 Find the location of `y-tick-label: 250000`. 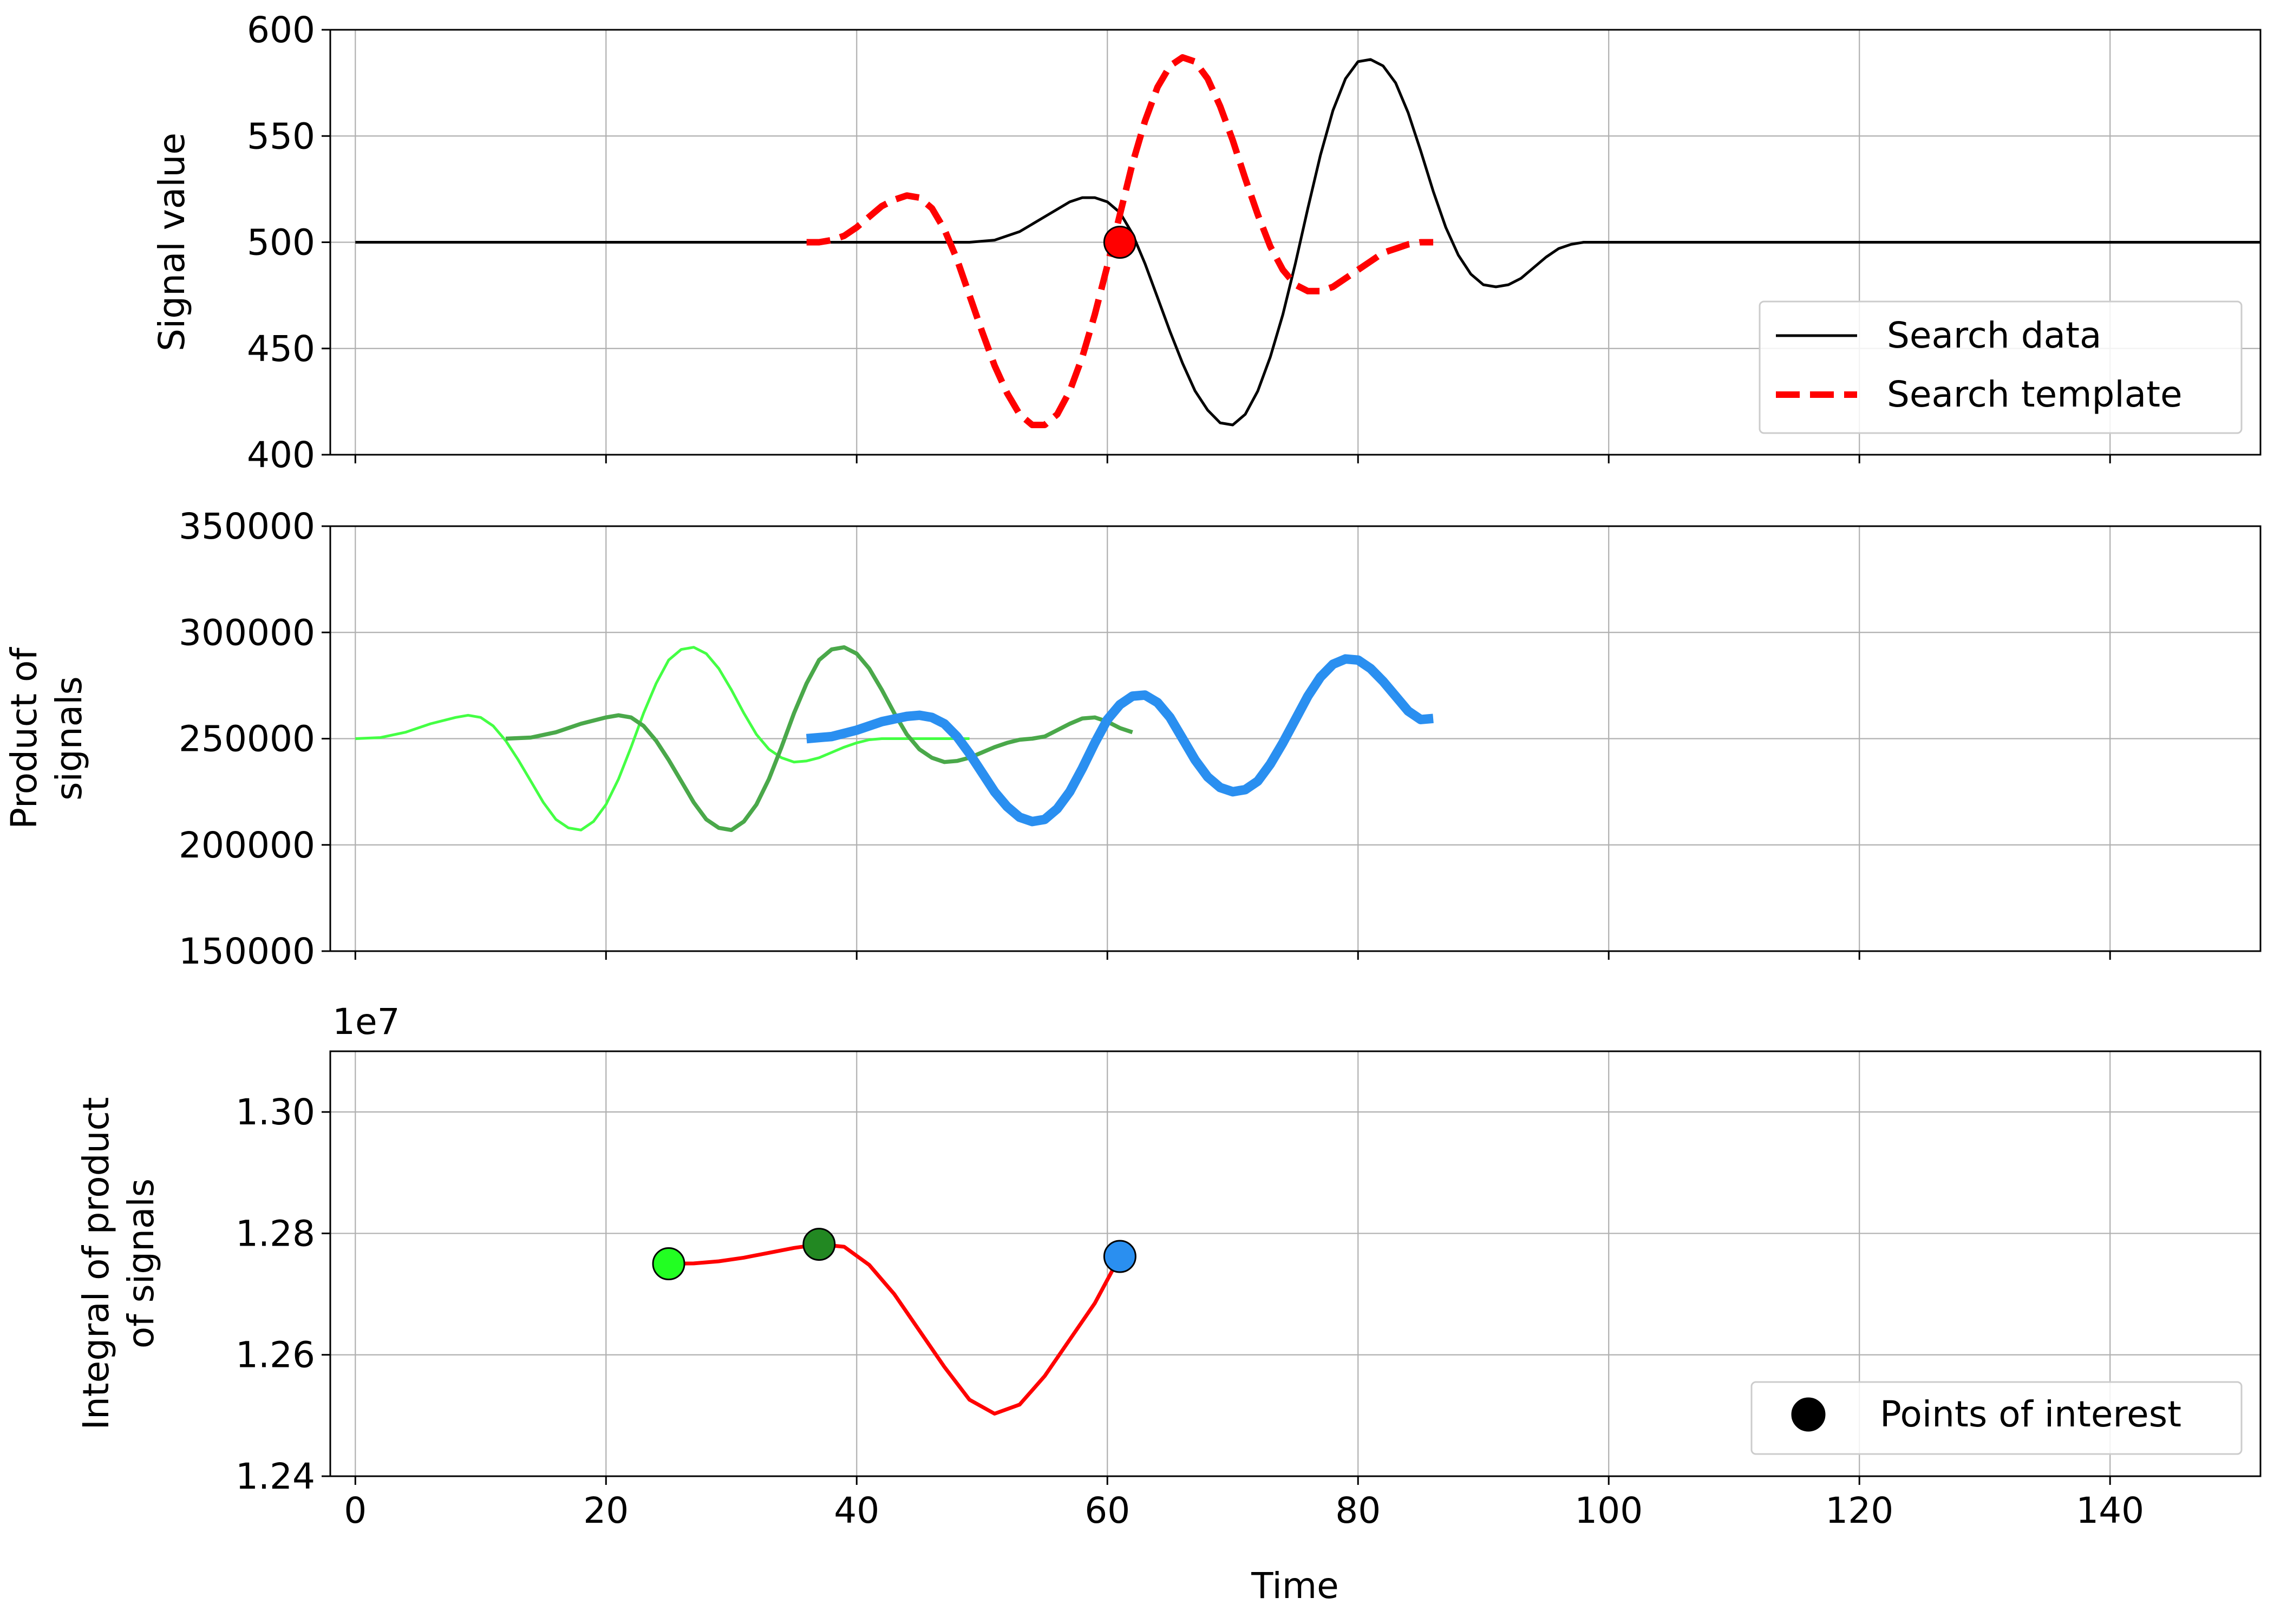

y-tick-label: 250000 is located at coordinates (247, 739).